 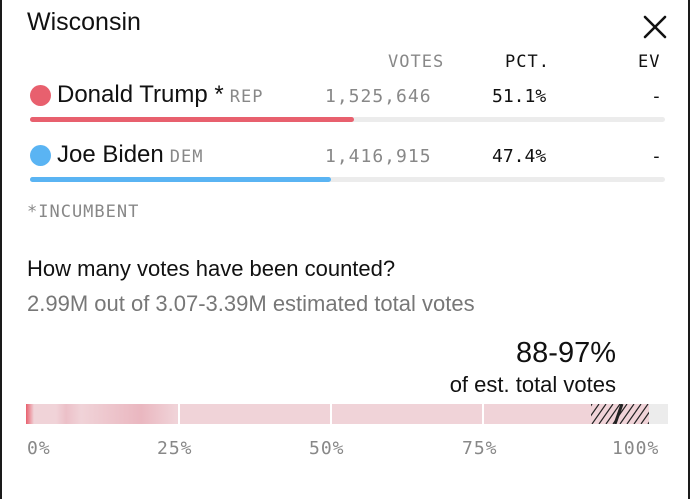 I want to click on pct-column-header: PCT., so click(x=527, y=62).